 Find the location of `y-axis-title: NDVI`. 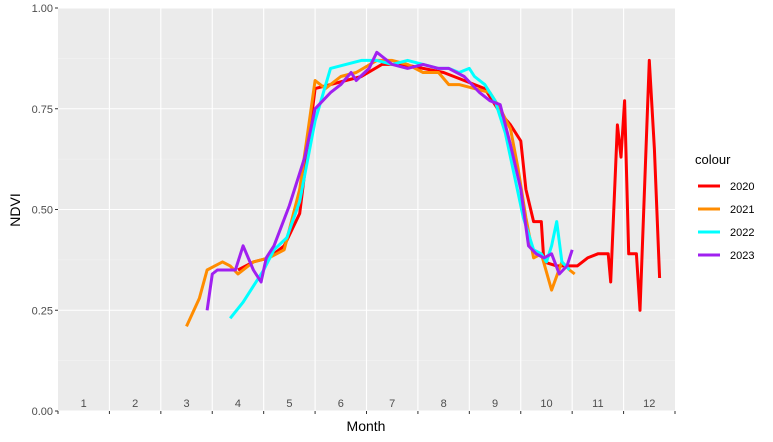

y-axis-title: NDVI is located at coordinates (15, 209).